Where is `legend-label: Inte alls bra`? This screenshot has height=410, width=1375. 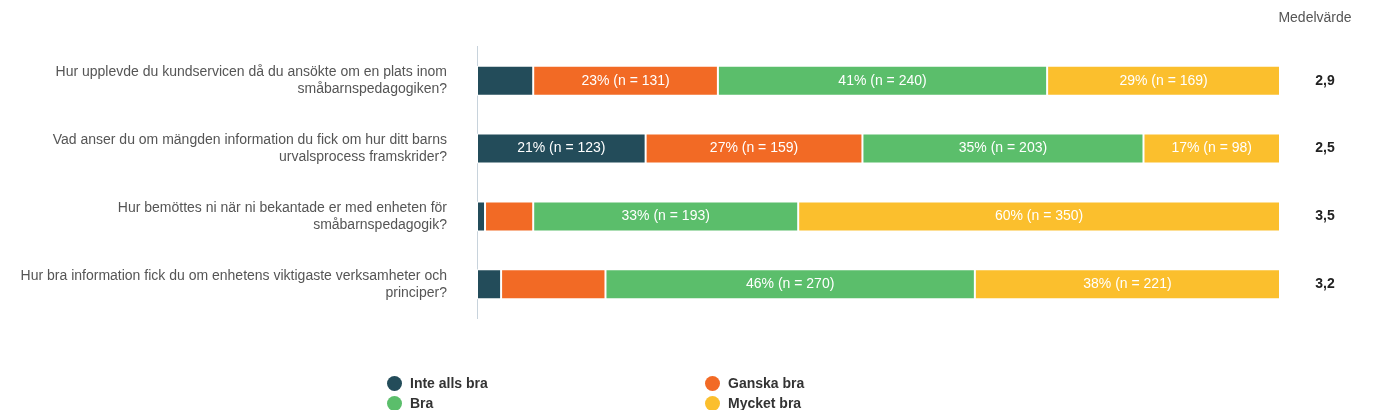 legend-label: Inte alls bra is located at coordinates (449, 383).